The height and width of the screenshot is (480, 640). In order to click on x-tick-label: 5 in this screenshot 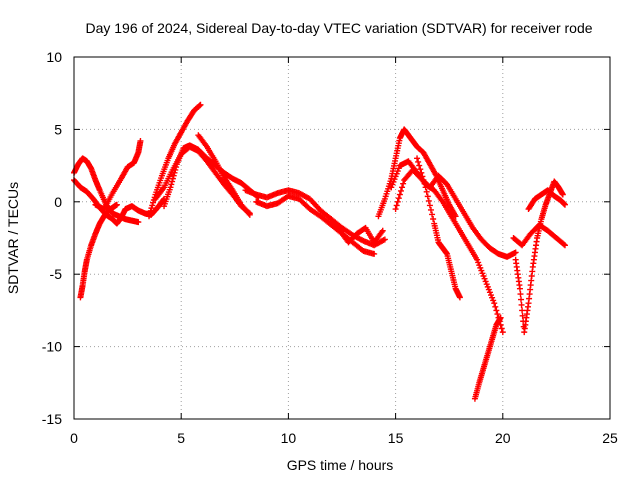, I will do `click(181, 438)`.